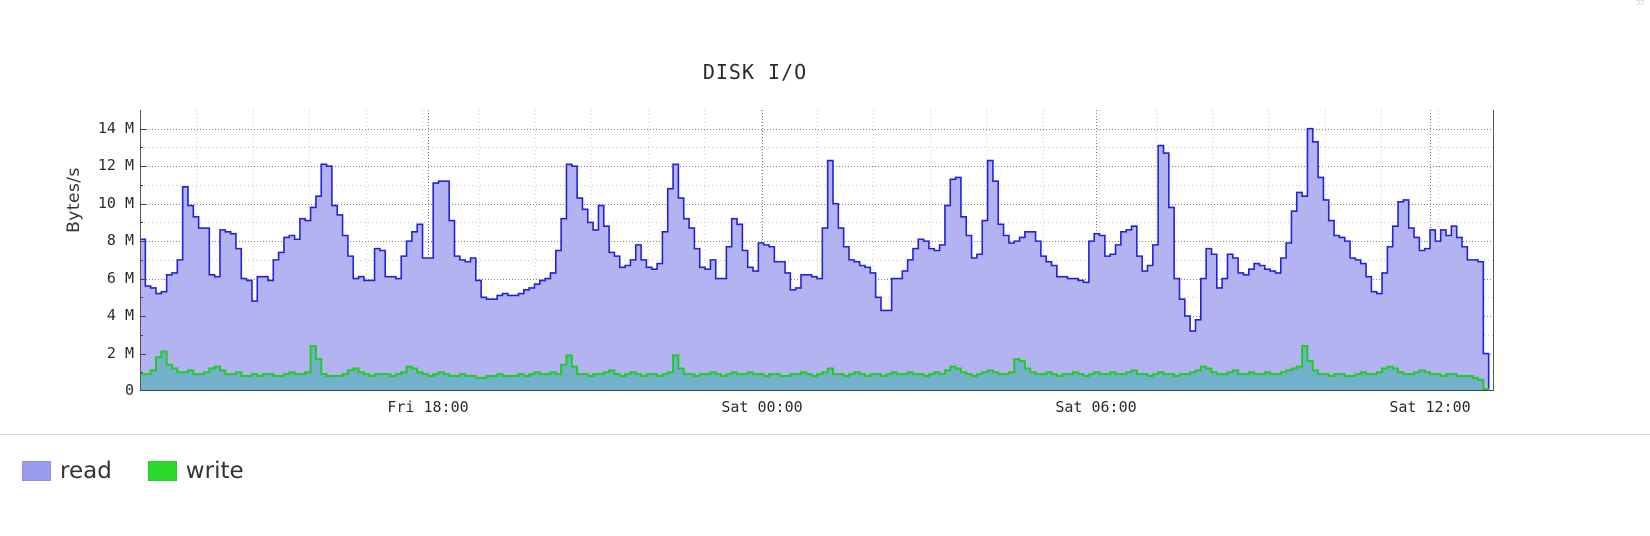 Image resolution: width=1650 pixels, height=536 pixels. I want to click on y-tick-label: 0, so click(129, 390).